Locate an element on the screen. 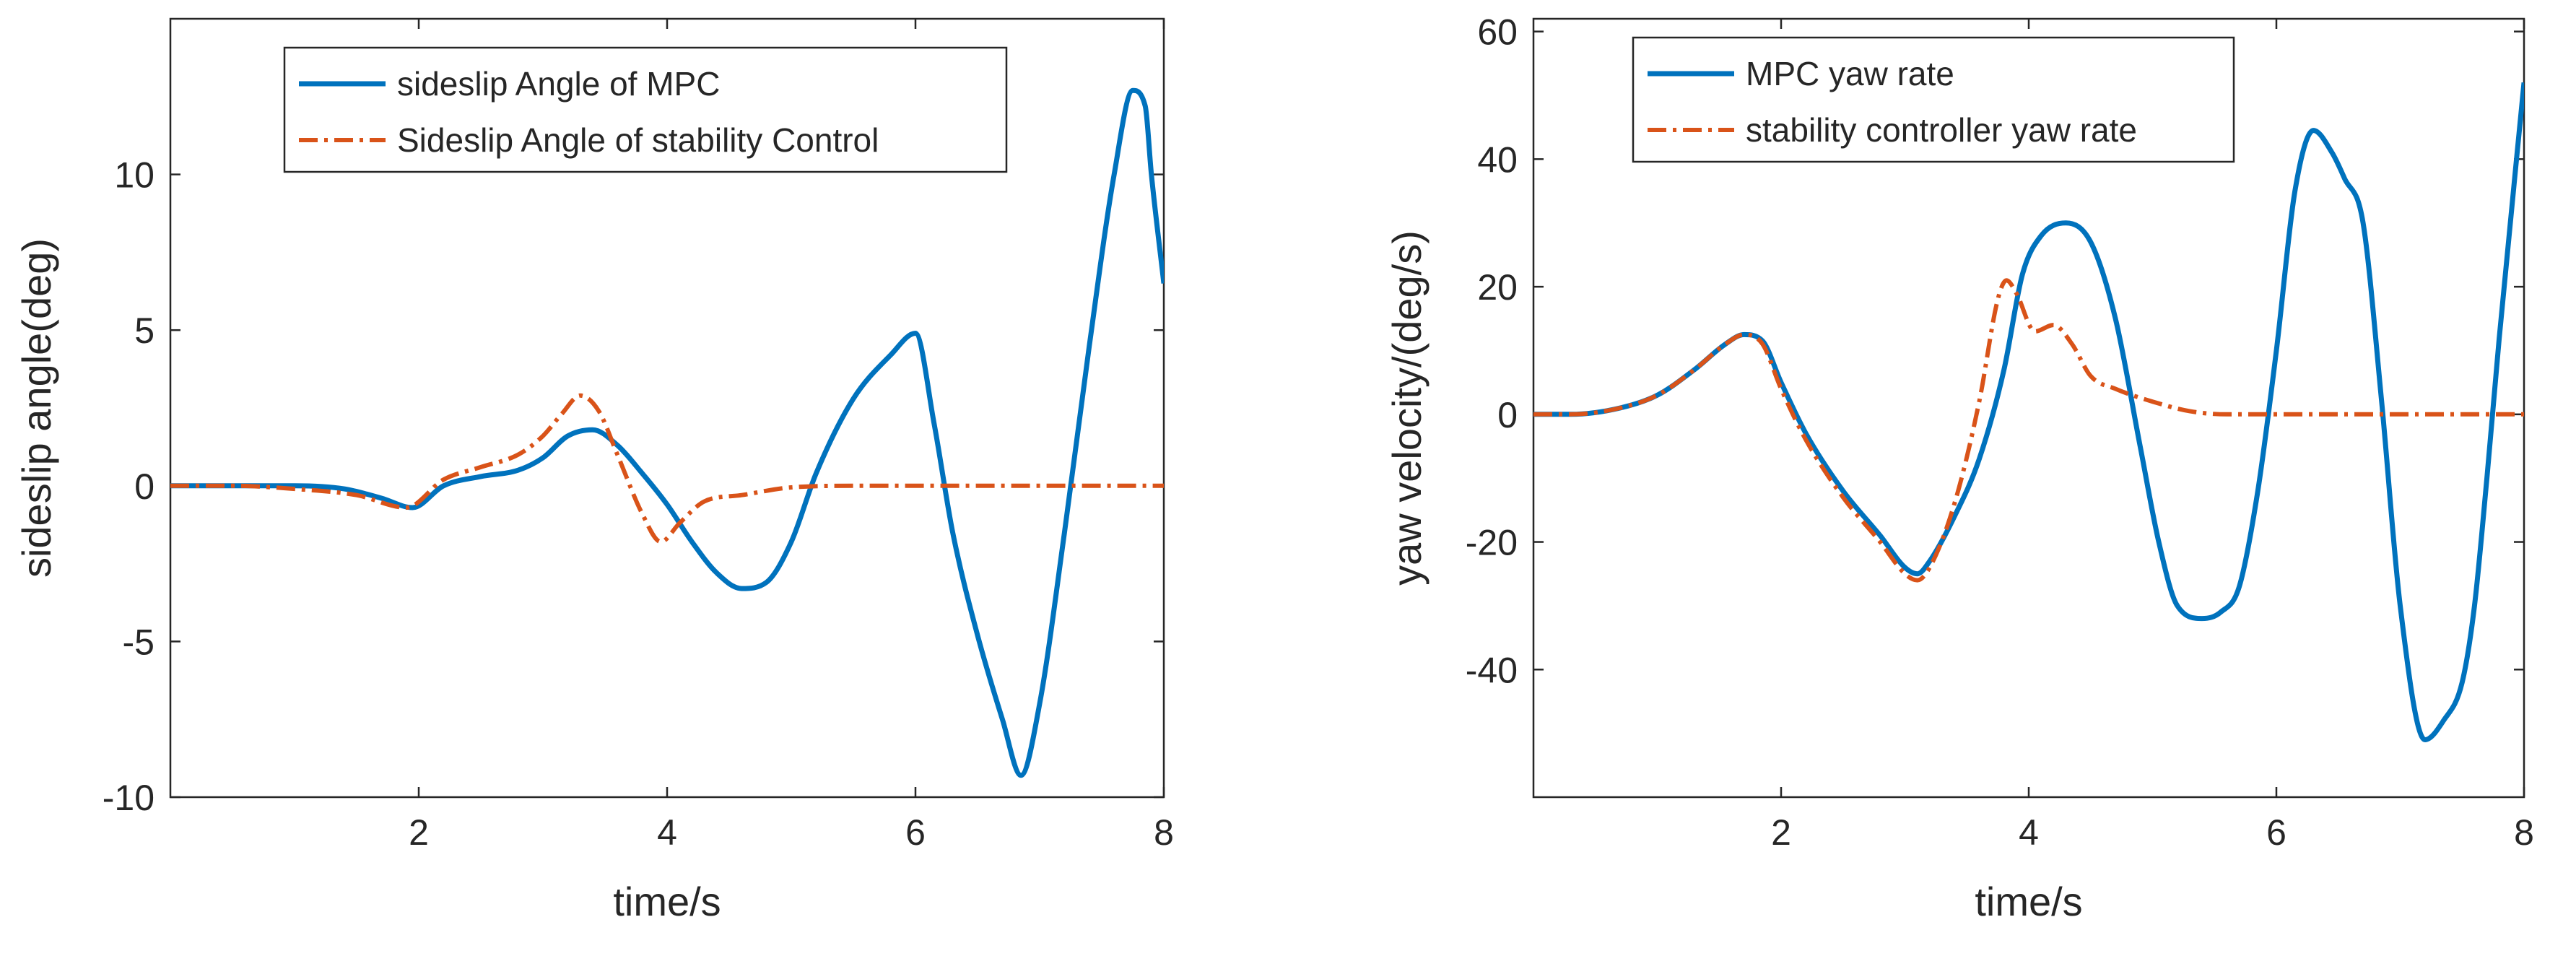 Image resolution: width=2576 pixels, height=956 pixels. legend-label: sideslip Angle of MPC is located at coordinates (558, 84).